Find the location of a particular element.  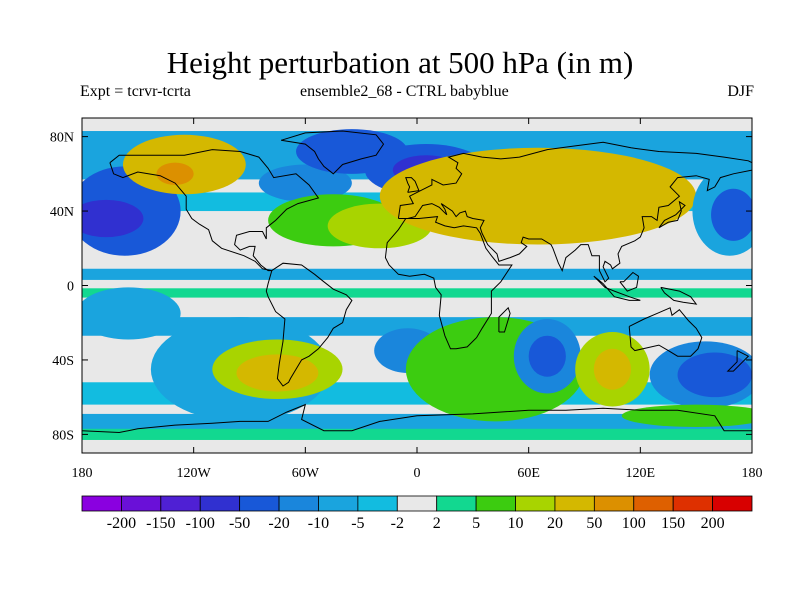

colorbar-label: -100 is located at coordinates (200, 523).